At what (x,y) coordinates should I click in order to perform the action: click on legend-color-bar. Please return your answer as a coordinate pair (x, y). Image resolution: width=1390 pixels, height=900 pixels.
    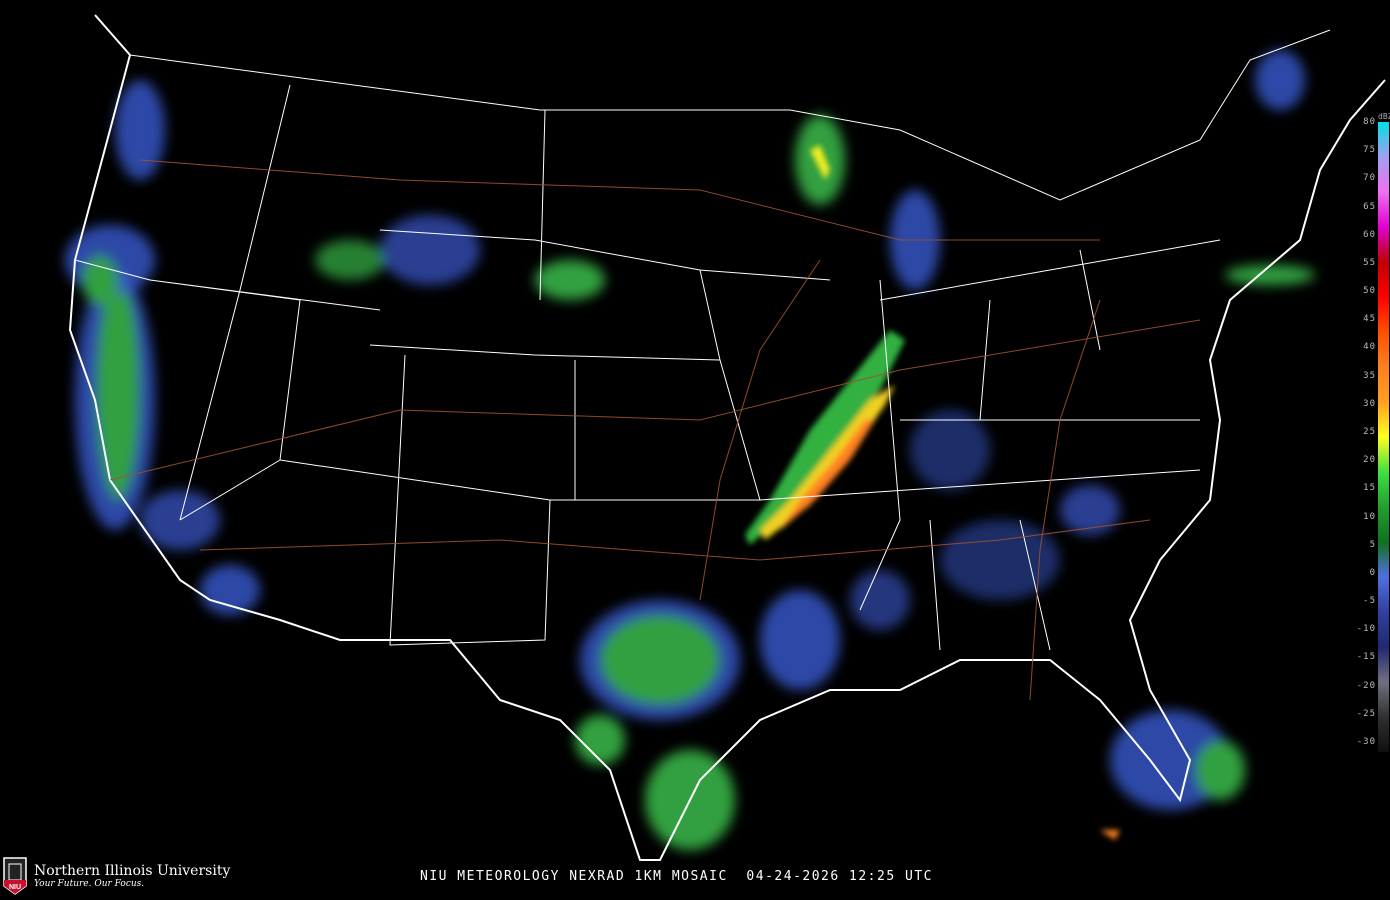
    Looking at the image, I should click on (1383, 437).